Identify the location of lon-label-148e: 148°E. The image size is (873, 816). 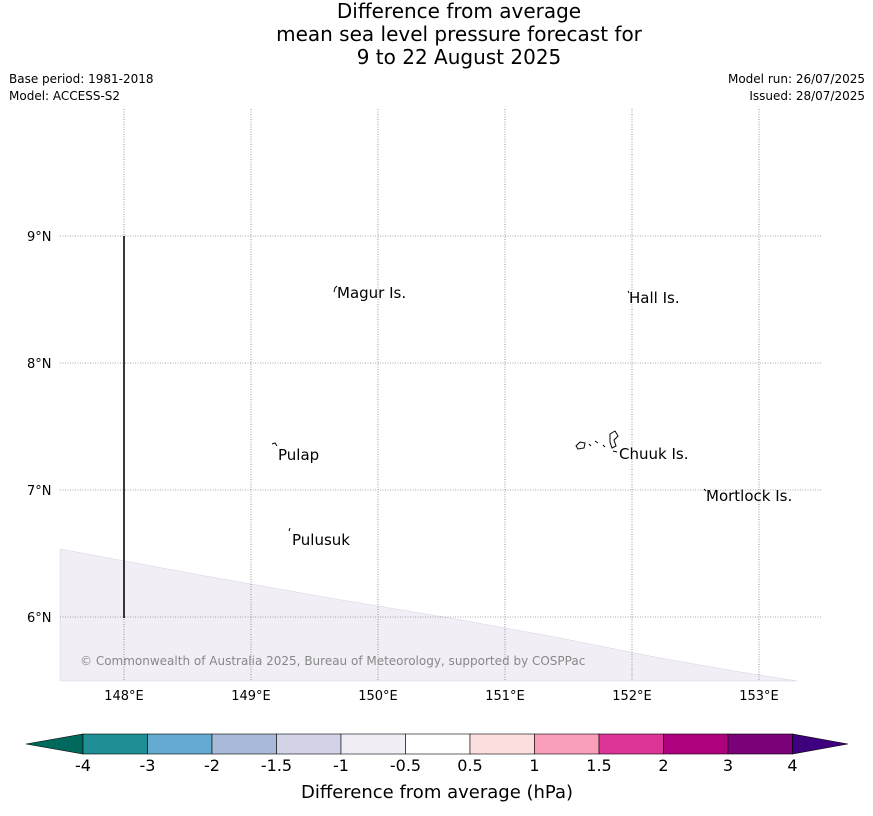
(124, 696).